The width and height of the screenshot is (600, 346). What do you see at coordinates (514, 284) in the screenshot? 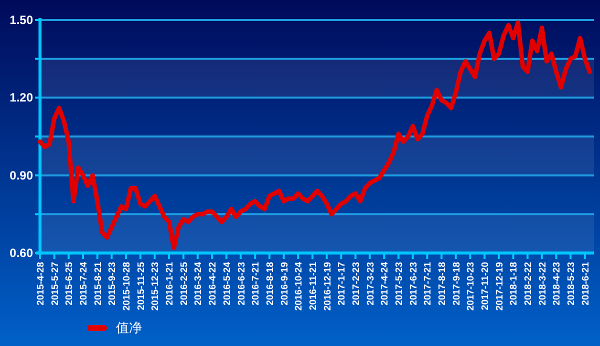
I see `x-tick-label: 2018-1-18` at bounding box center [514, 284].